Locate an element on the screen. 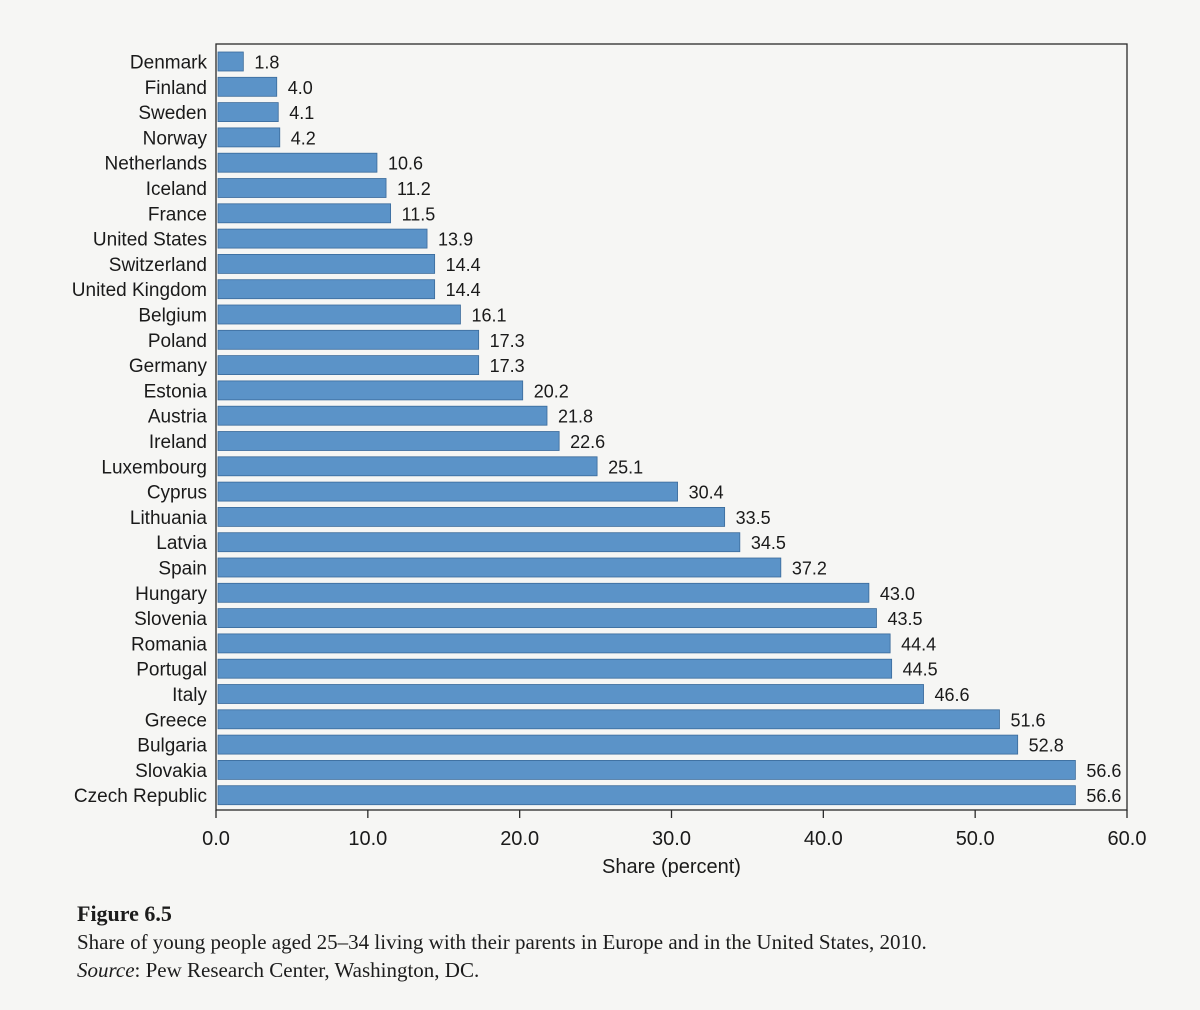 The width and height of the screenshot is (1200, 1010). category-label: Netherlands is located at coordinates (156, 164).